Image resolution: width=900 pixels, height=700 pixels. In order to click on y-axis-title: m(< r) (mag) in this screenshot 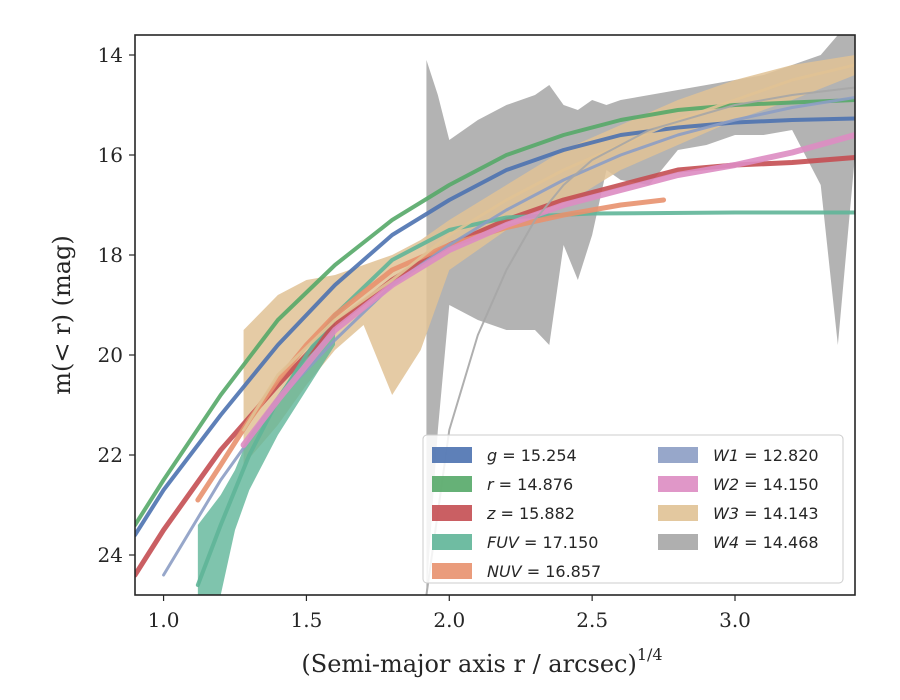, I will do `click(62, 314)`.